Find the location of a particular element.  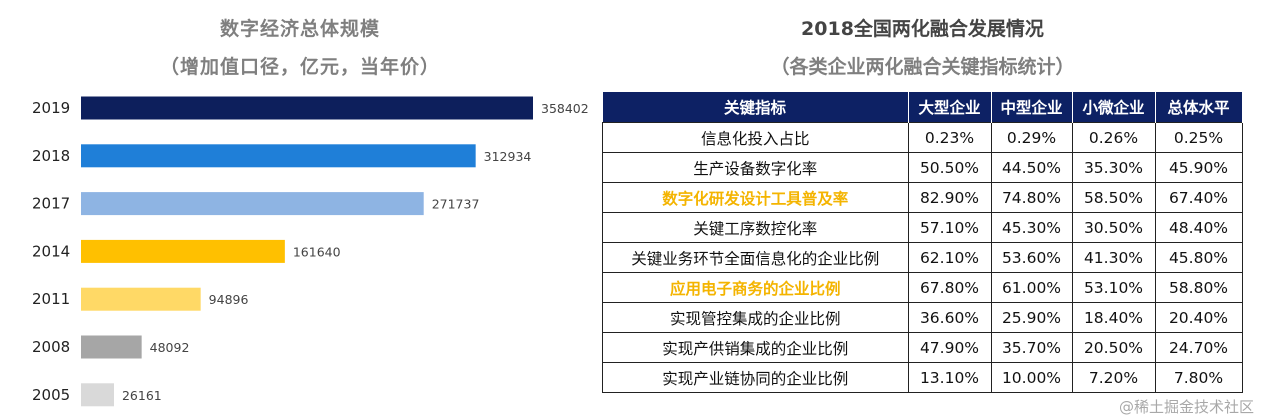

table-row: 应用电子商务的企业比例 67.80% 61.00% 53.10% 58.80% is located at coordinates (922, 287).